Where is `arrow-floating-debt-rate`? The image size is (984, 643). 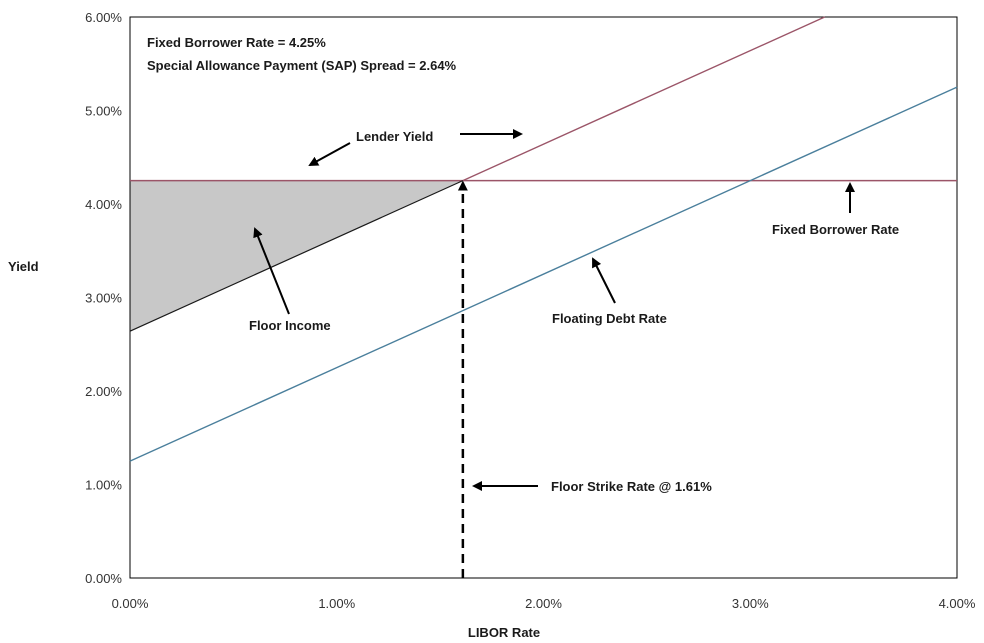
arrow-floating-debt-rate is located at coordinates (604, 280).